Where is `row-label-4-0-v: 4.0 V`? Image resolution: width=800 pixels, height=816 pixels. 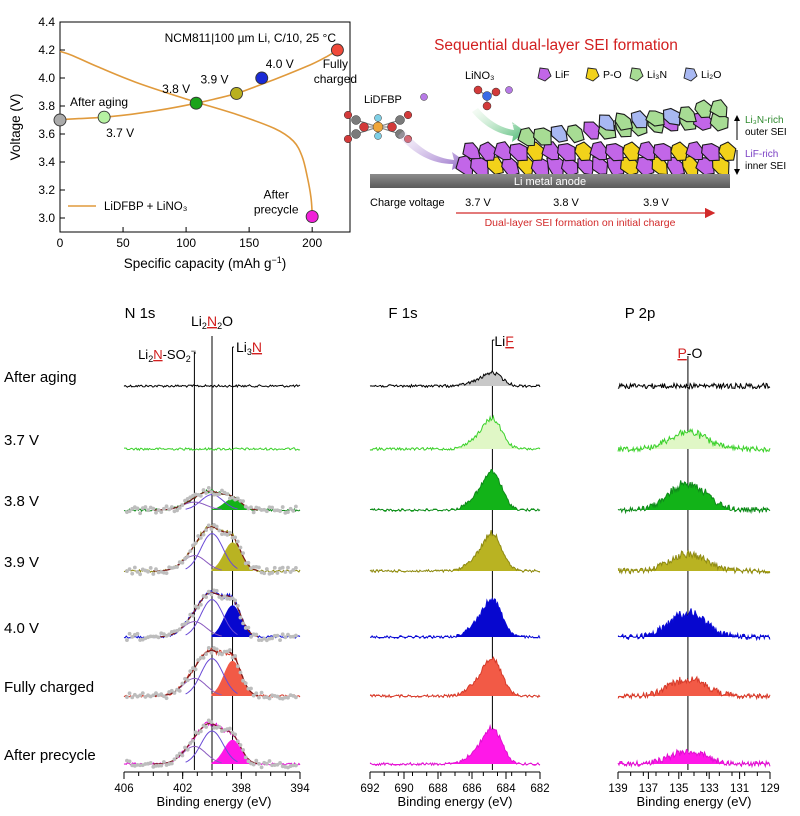
row-label-4-0-v: 4.0 V is located at coordinates (21, 628).